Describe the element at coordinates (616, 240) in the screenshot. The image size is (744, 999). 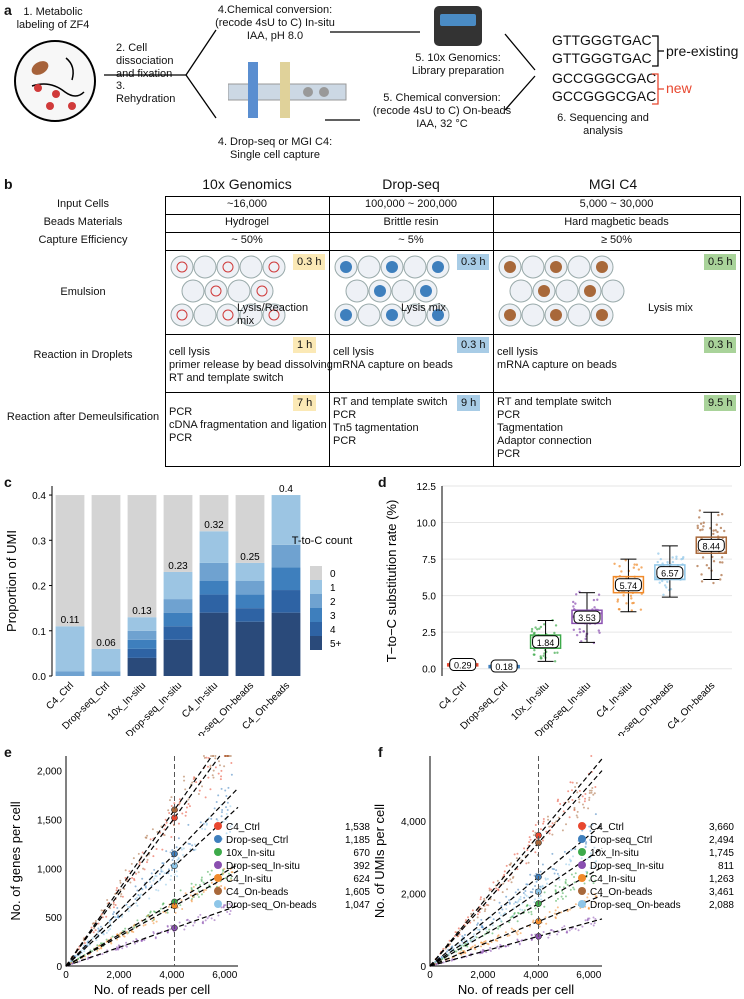
I see `row-value: ≥ 50%` at that location.